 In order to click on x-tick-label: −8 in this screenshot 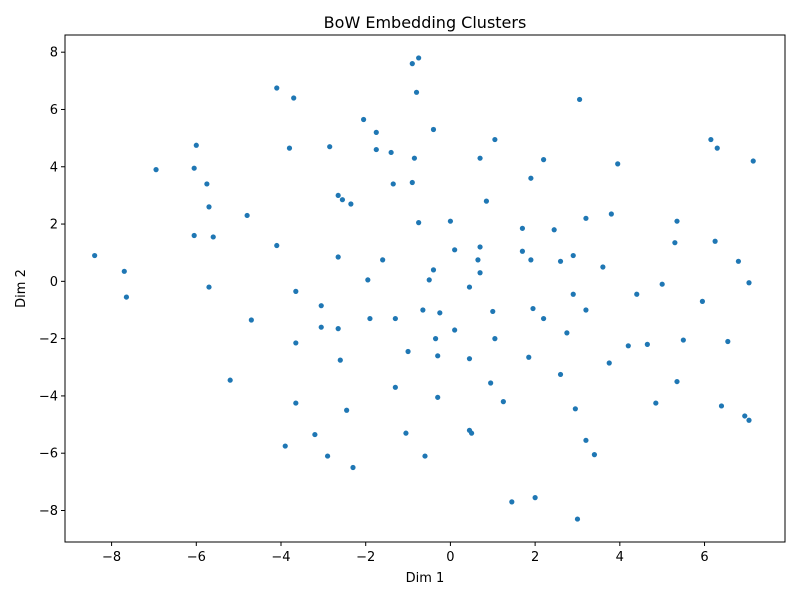, I will do `click(111, 557)`.